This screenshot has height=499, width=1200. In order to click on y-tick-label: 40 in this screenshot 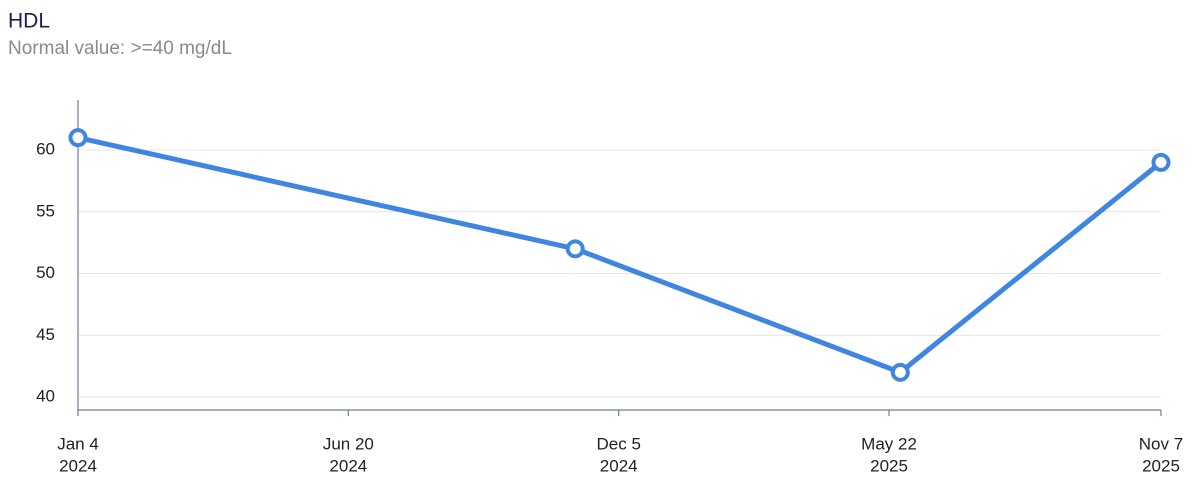, I will do `click(45, 396)`.